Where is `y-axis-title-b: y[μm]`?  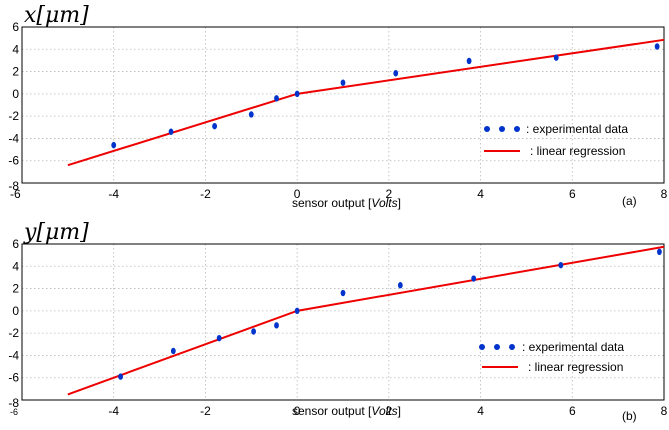 y-axis-title-b: y[μm] is located at coordinates (56, 232).